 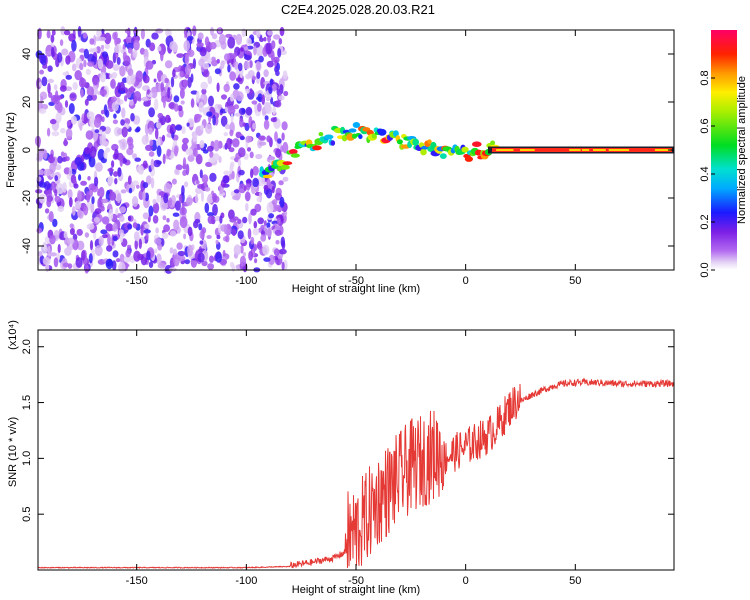 What do you see at coordinates (11, 150) in the screenshot?
I see `spectrogram-y-label: Frequency (Hz)` at bounding box center [11, 150].